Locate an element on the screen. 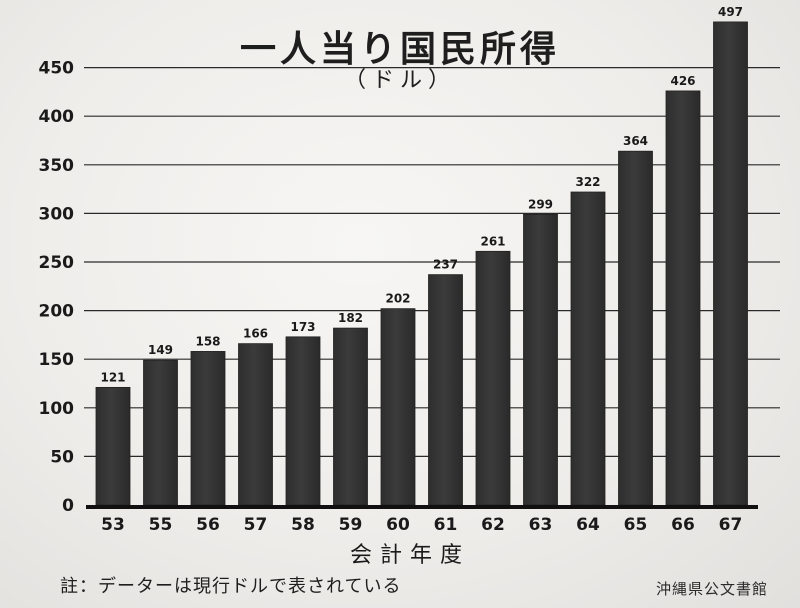 The width and height of the screenshot is (800, 608). x-category-label: 59 is located at coordinates (351, 525).